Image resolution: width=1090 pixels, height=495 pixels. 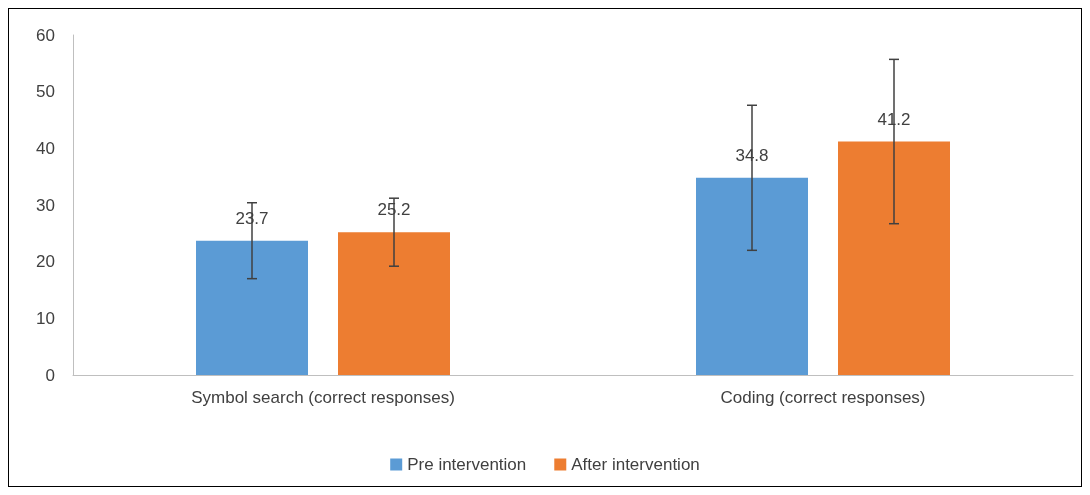 What do you see at coordinates (823, 397) in the screenshot?
I see `x-tick-label: Coding (correct responses)` at bounding box center [823, 397].